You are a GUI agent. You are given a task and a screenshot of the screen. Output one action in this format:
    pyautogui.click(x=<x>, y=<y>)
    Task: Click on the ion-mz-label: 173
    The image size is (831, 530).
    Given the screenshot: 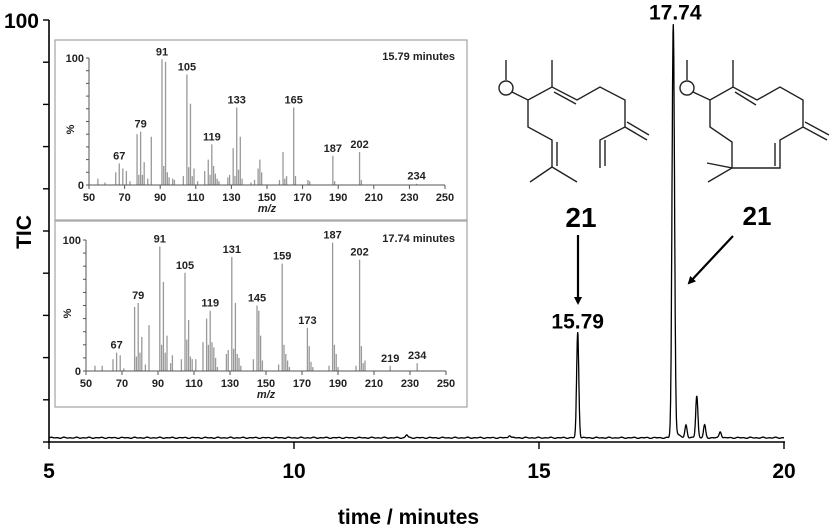 What is the action you would take?
    pyautogui.click(x=307, y=321)
    